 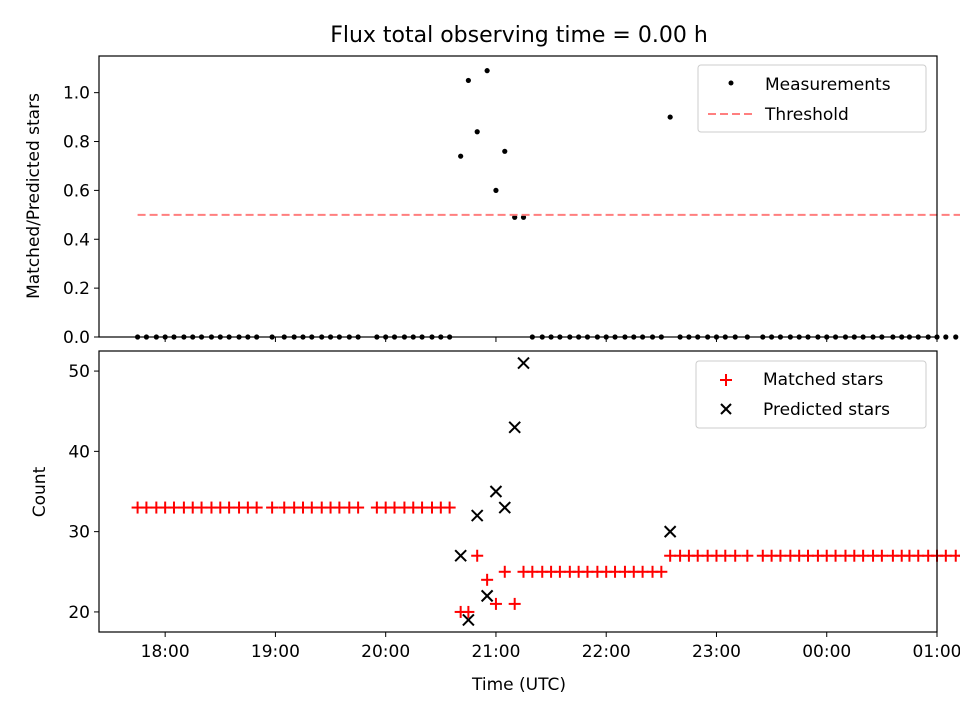 What do you see at coordinates (828, 85) in the screenshot?
I see `legend-measurements: Measurements` at bounding box center [828, 85].